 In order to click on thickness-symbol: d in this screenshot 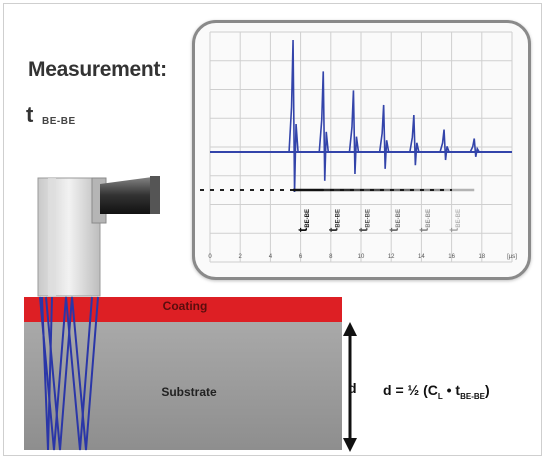, I will do `click(352, 388)`.